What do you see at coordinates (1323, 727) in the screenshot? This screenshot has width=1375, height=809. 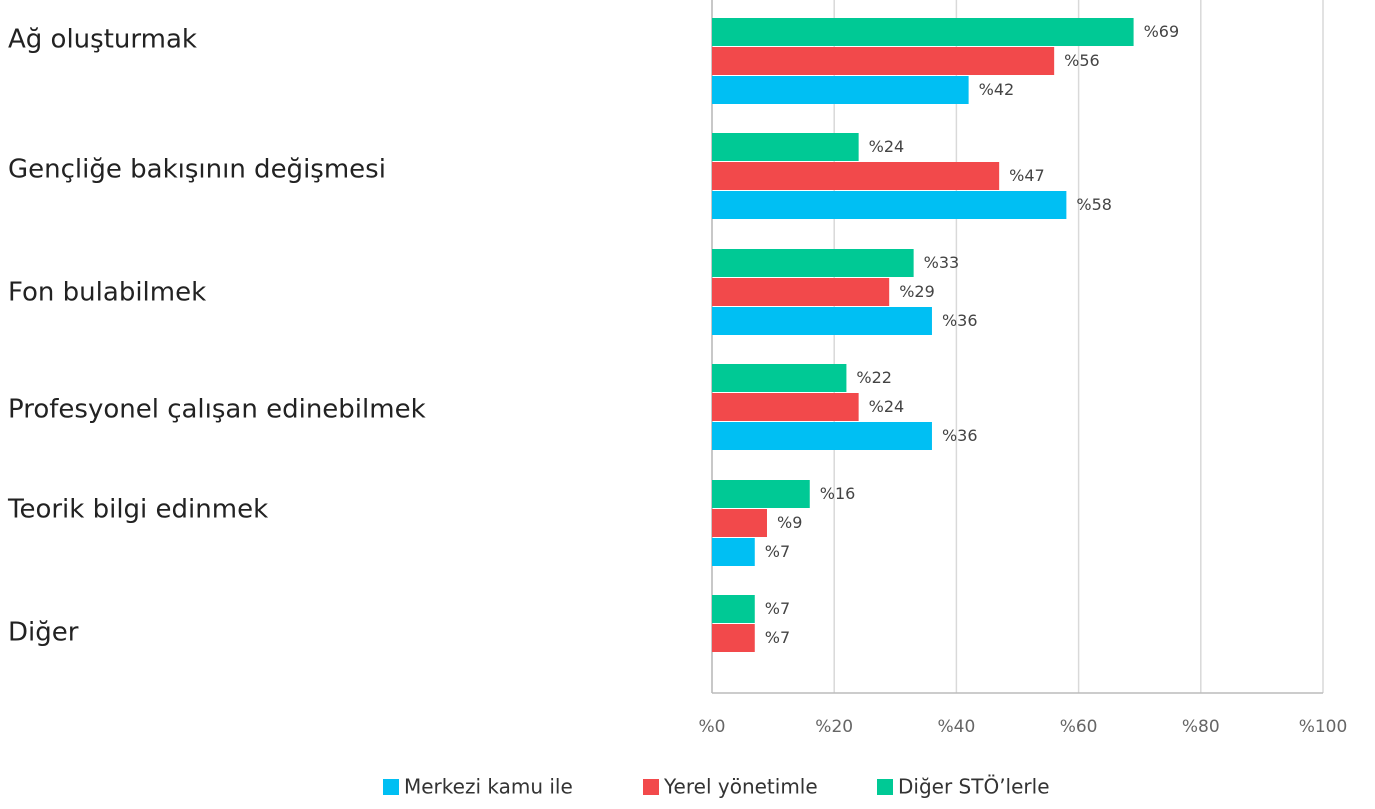 I see `x-tick-label: %100` at bounding box center [1323, 727].